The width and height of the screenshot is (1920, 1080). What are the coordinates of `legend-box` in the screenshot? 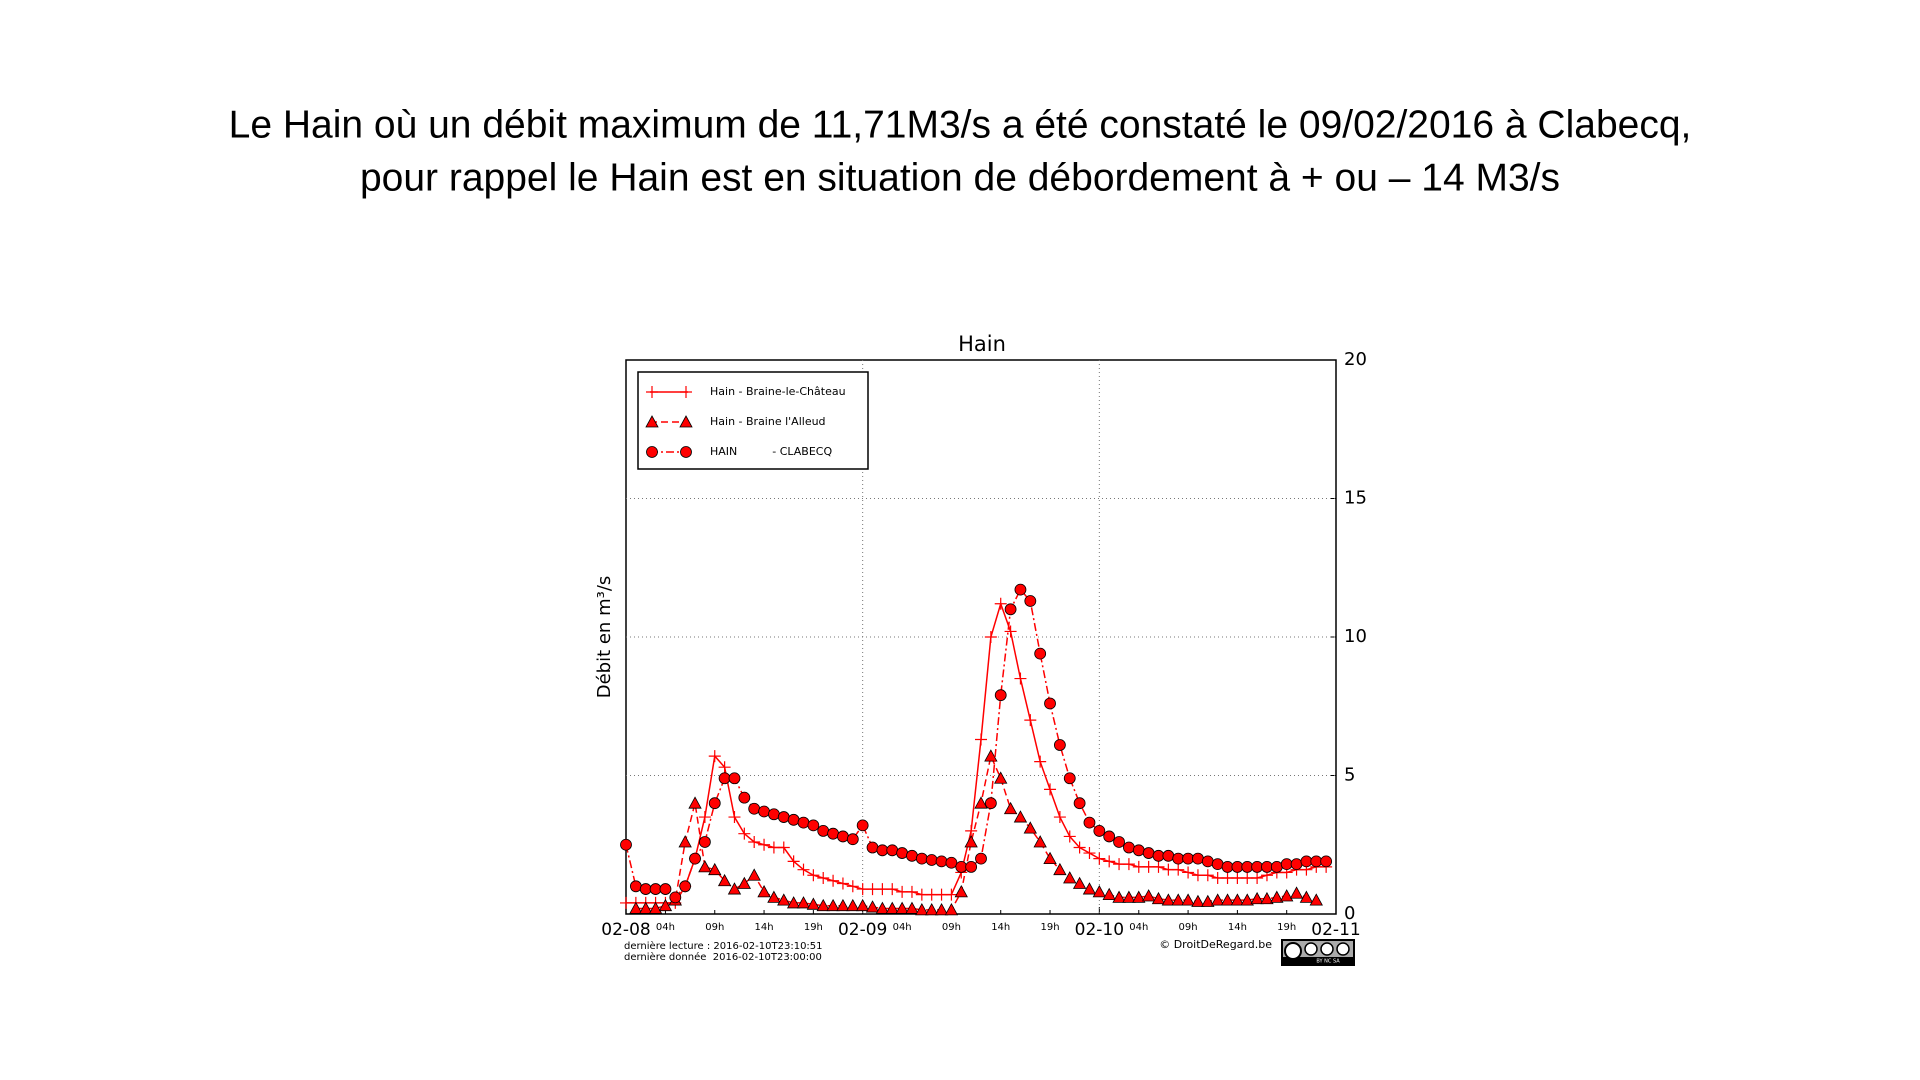 It's located at (753, 420).